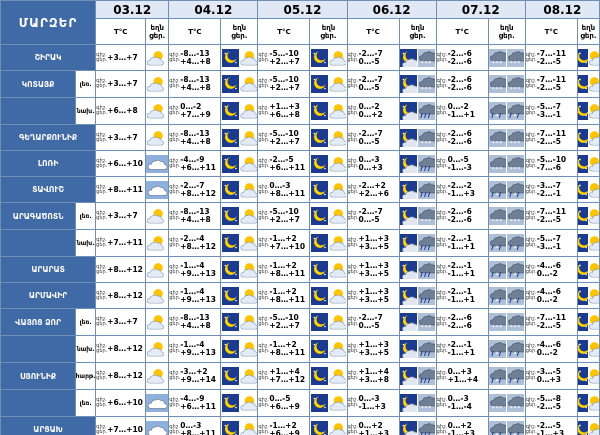  Describe the element at coordinates (48, 295) in the screenshot. I see `region-name: ԱՐՄԱՎԻՐ` at that location.